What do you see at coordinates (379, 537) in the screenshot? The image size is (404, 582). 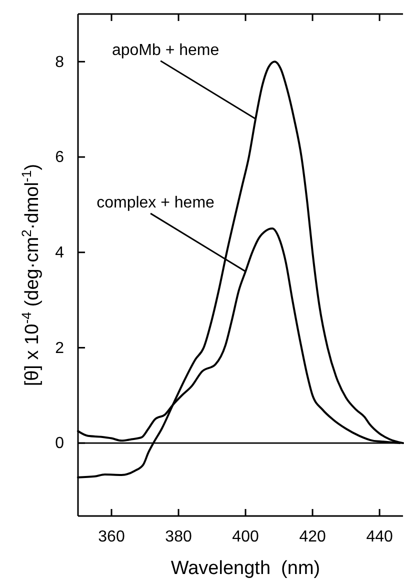 I see `x-tick-label: 440` at bounding box center [379, 537].